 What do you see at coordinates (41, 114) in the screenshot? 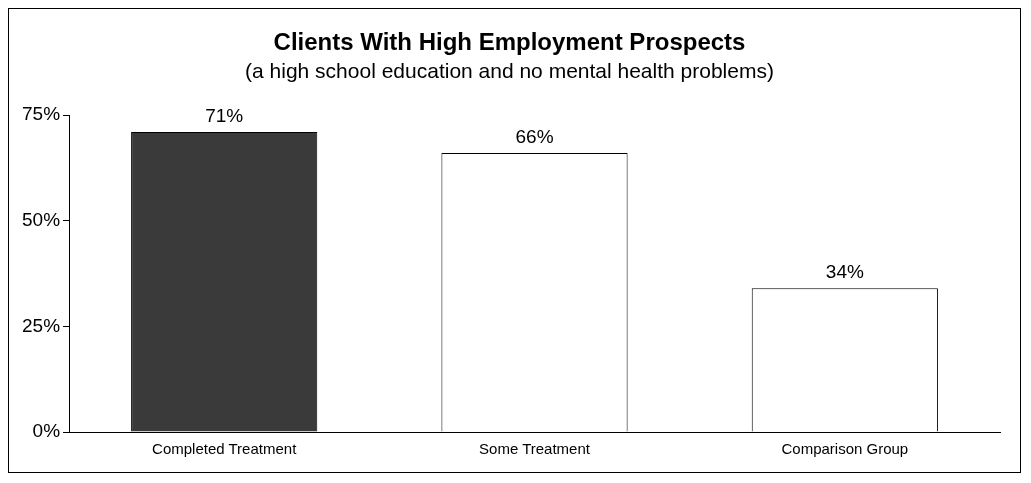
I see `y-tick-label: 75%` at bounding box center [41, 114].